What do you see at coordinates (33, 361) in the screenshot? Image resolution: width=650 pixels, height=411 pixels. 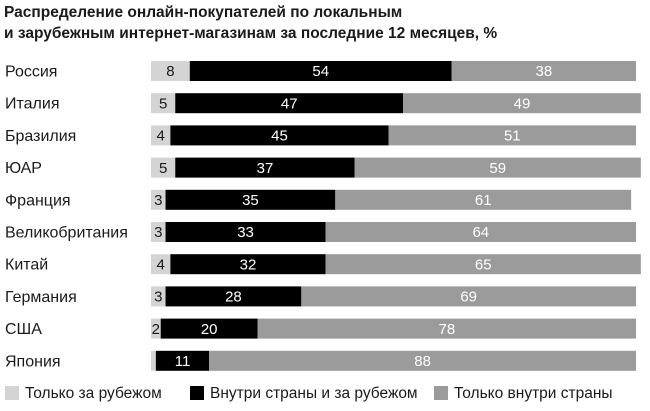 I see `category-label: Япония` at bounding box center [33, 361].